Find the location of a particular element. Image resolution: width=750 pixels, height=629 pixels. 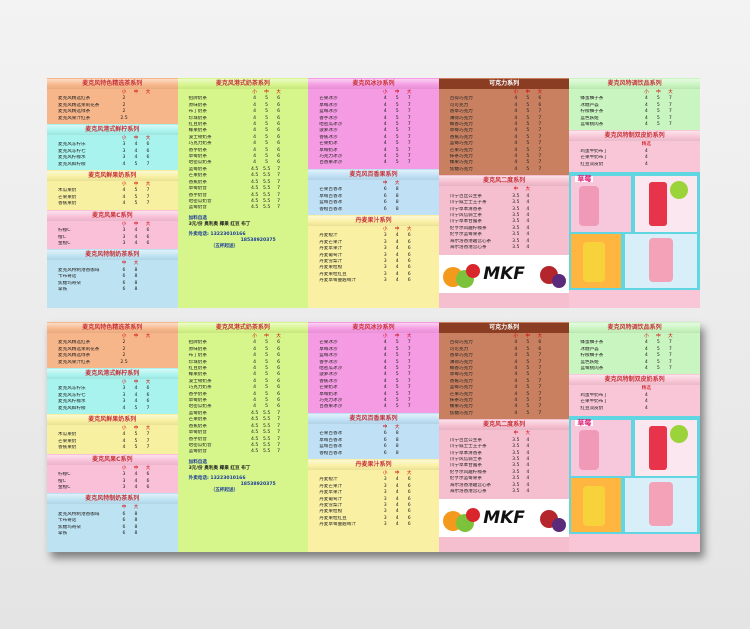

item-name: 麦克风果汁红茶 is located at coordinates (74, 362).